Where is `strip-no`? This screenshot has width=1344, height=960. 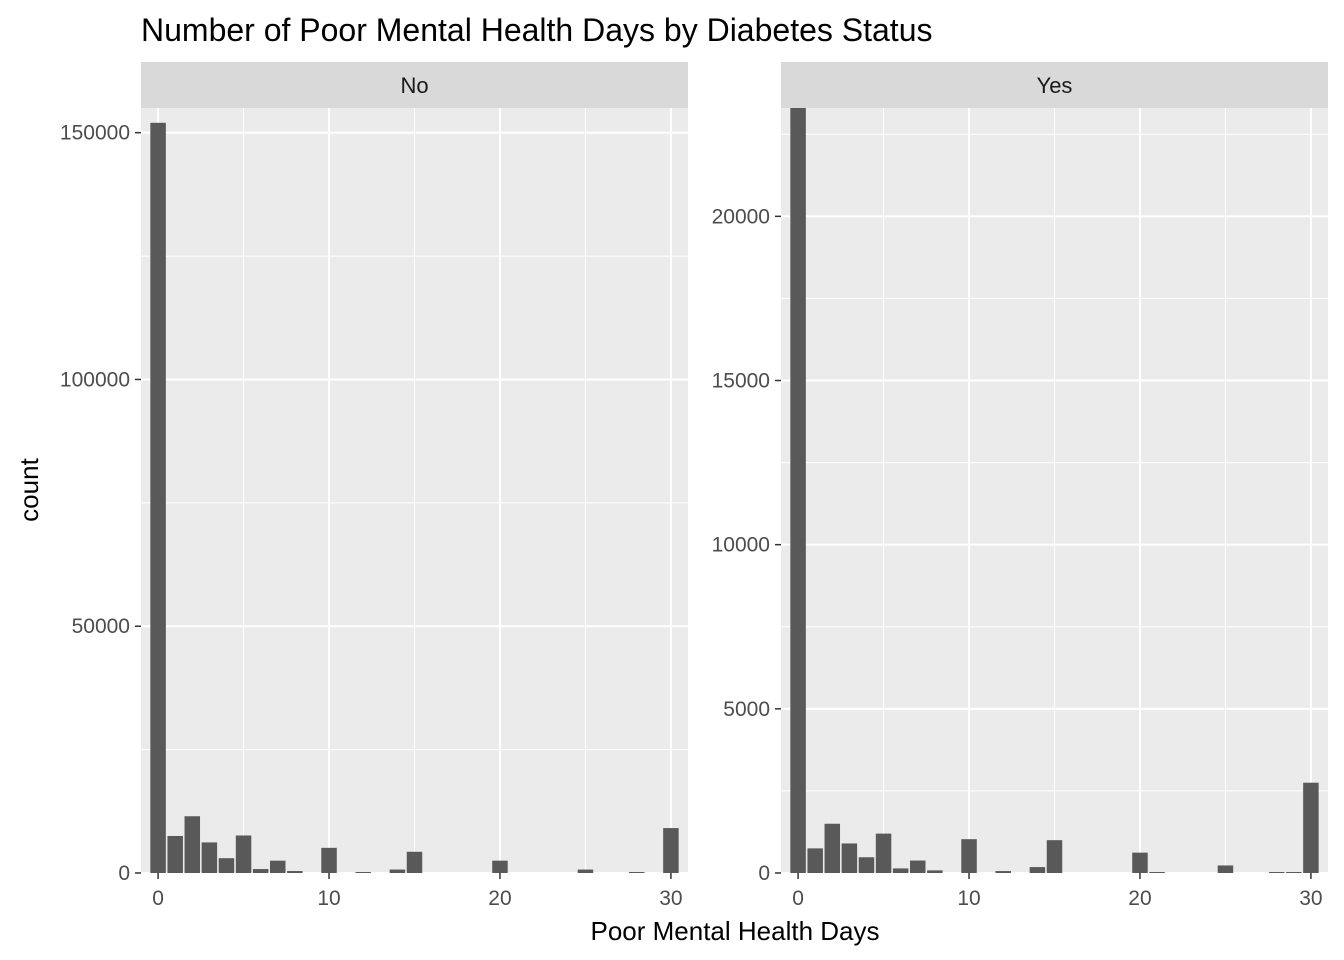
strip-no is located at coordinates (414, 85).